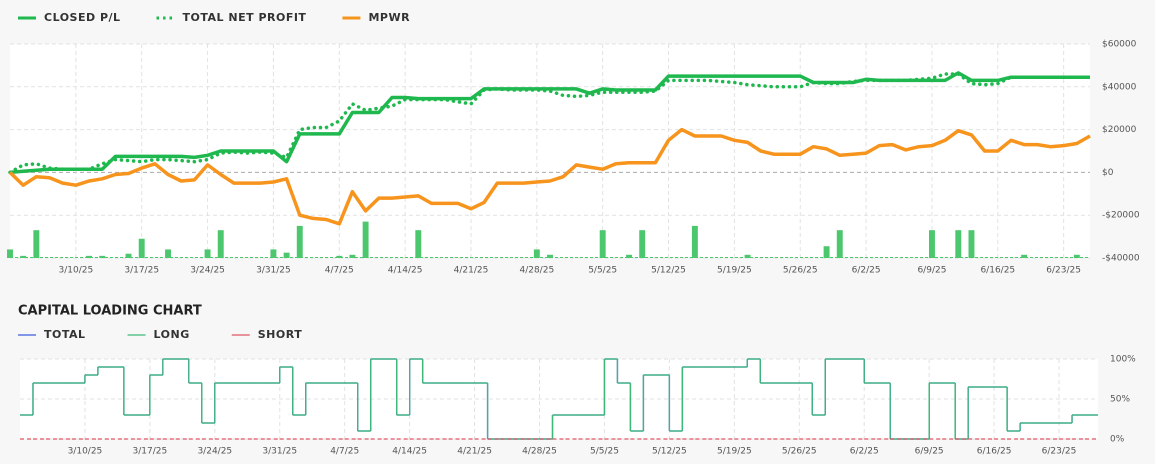  Describe the element at coordinates (1120, 400) in the screenshot. I see `y-tick-label: 50%` at that location.